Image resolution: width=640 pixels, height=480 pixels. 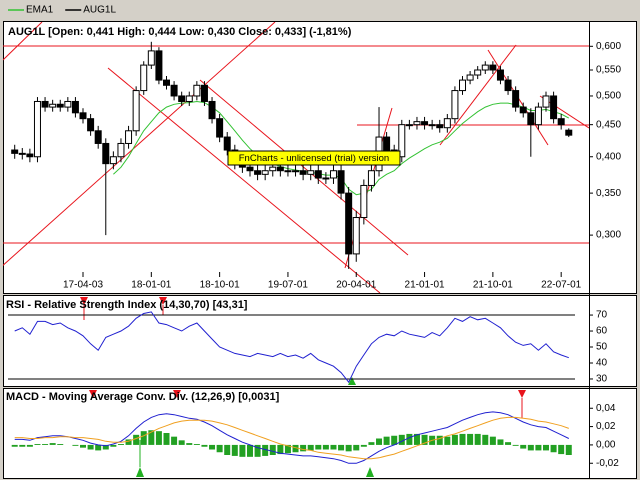 What do you see at coordinates (23, 41) in the screenshot?
I see `trend-line` at bounding box center [23, 41].